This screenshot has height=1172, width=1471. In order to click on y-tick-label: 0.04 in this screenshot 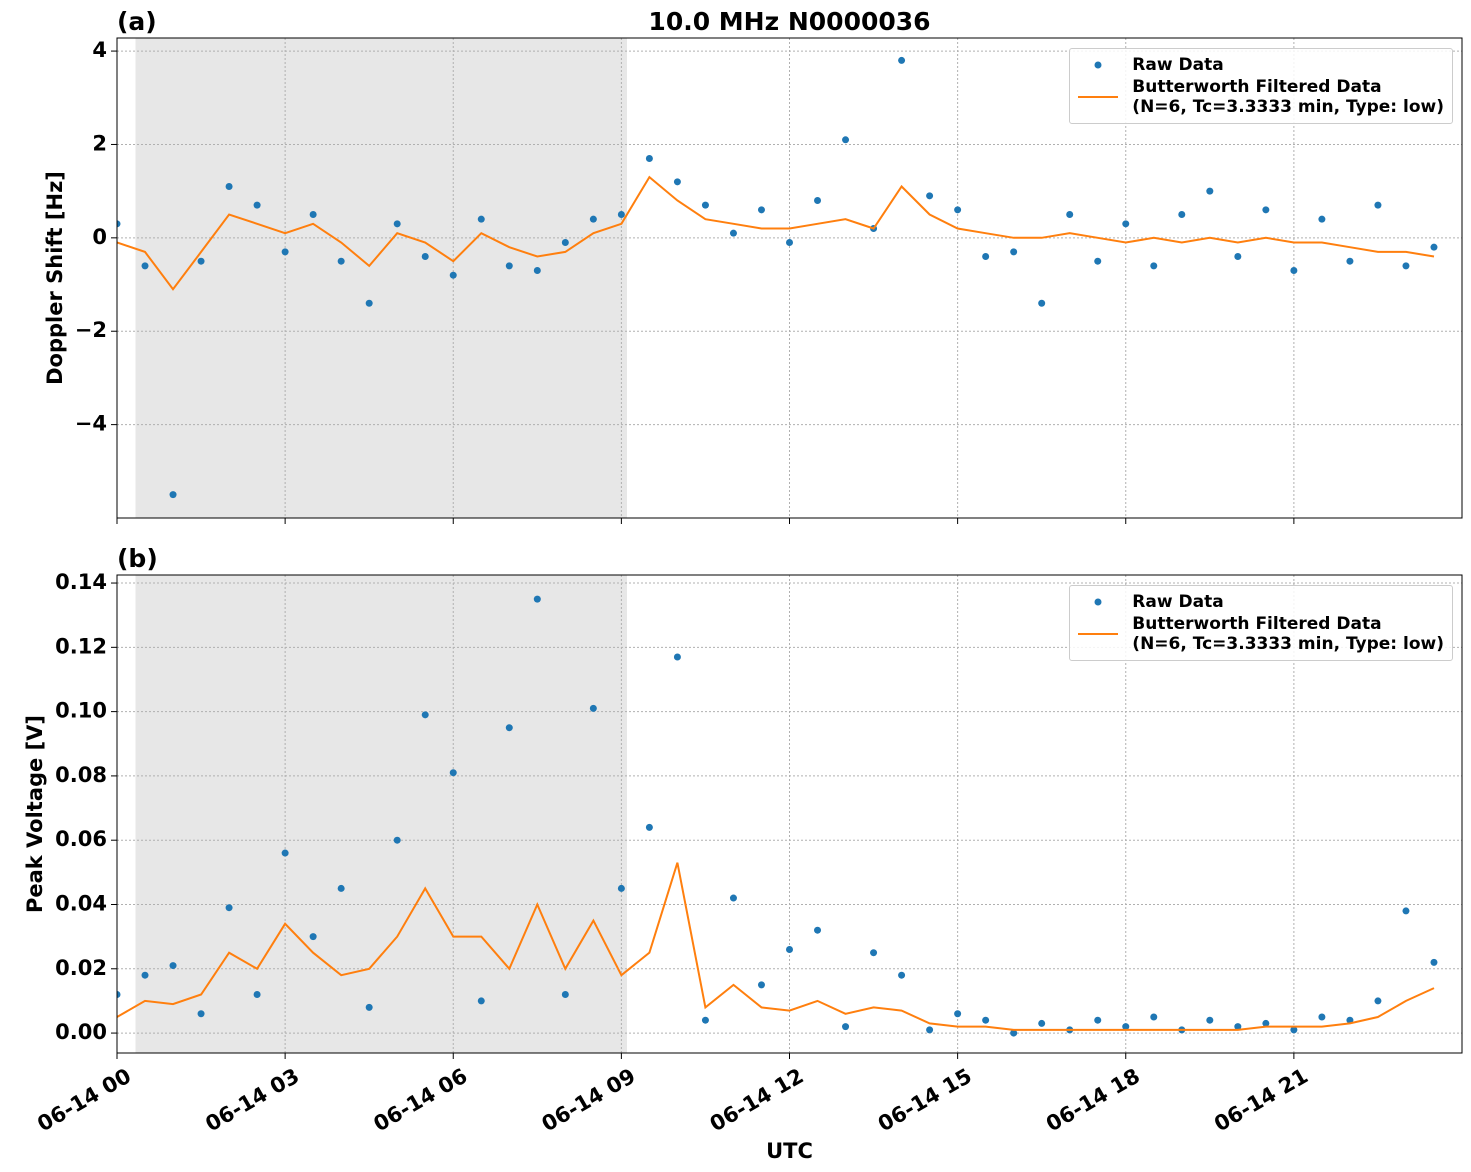, I will do `click(81, 903)`.